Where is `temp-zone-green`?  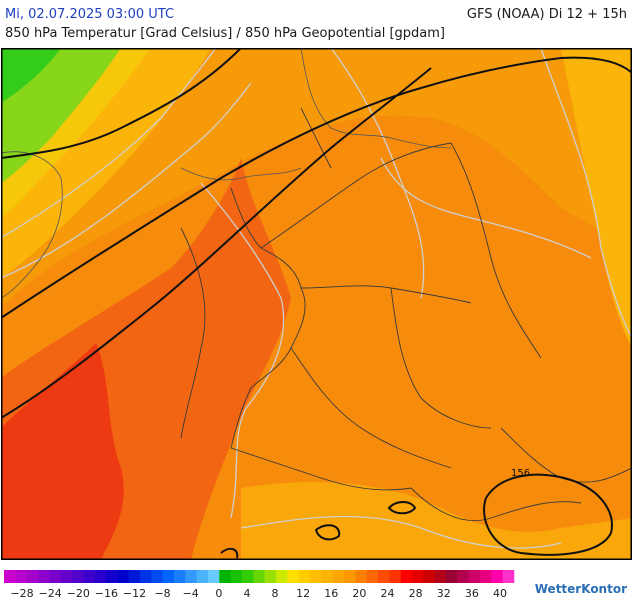
temp-zone-green is located at coordinates (61, 115).